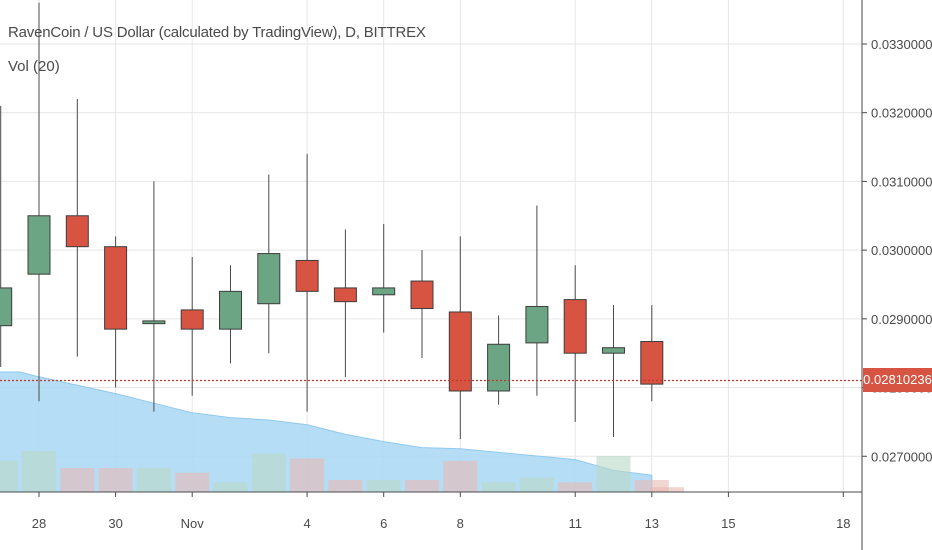  Describe the element at coordinates (843, 523) in the screenshot. I see `x-tick-label: 18` at that location.